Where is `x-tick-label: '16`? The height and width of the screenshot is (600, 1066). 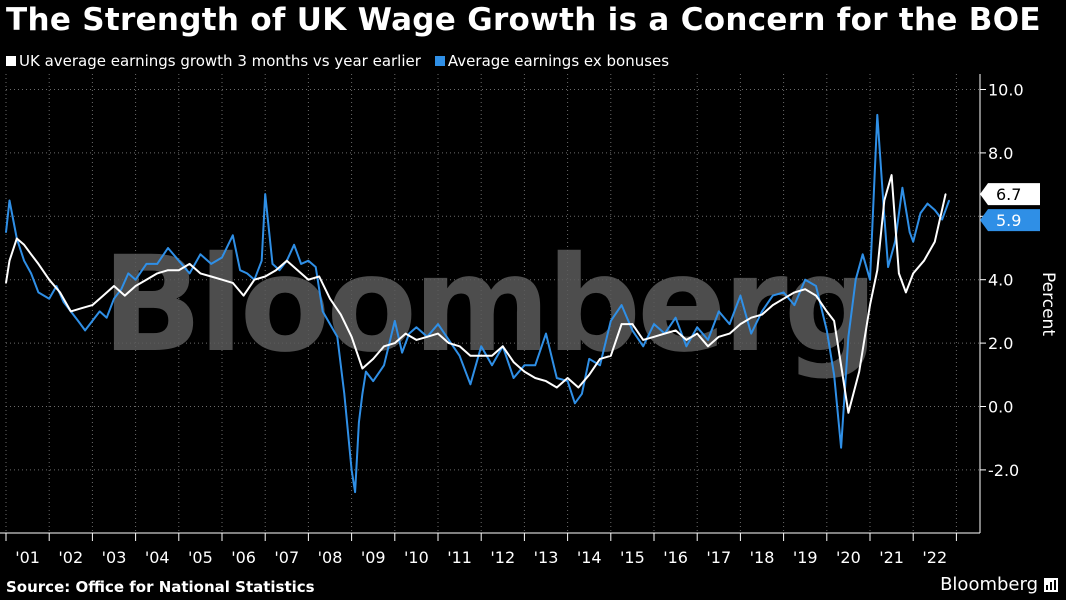 x-tick-label: '16 is located at coordinates (675, 557).